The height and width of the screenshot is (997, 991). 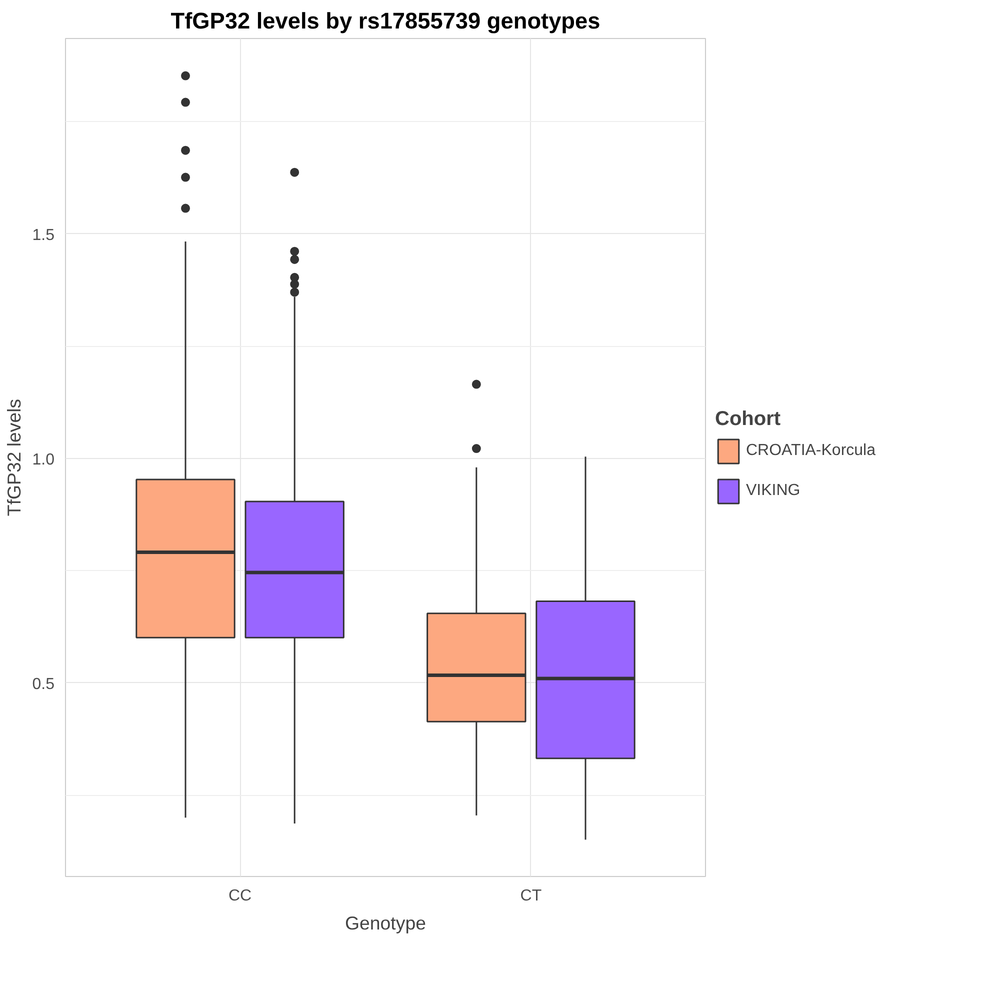 I want to click on y-tick-label: 0.5, so click(x=43, y=684).